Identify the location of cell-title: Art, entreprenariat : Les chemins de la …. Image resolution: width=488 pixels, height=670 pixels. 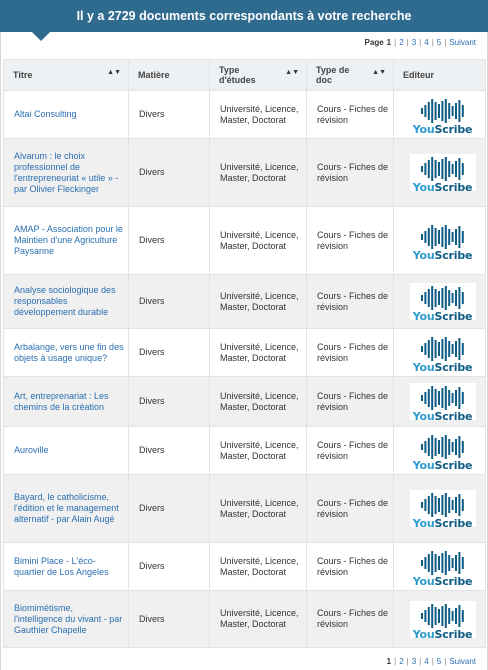
(66, 401).